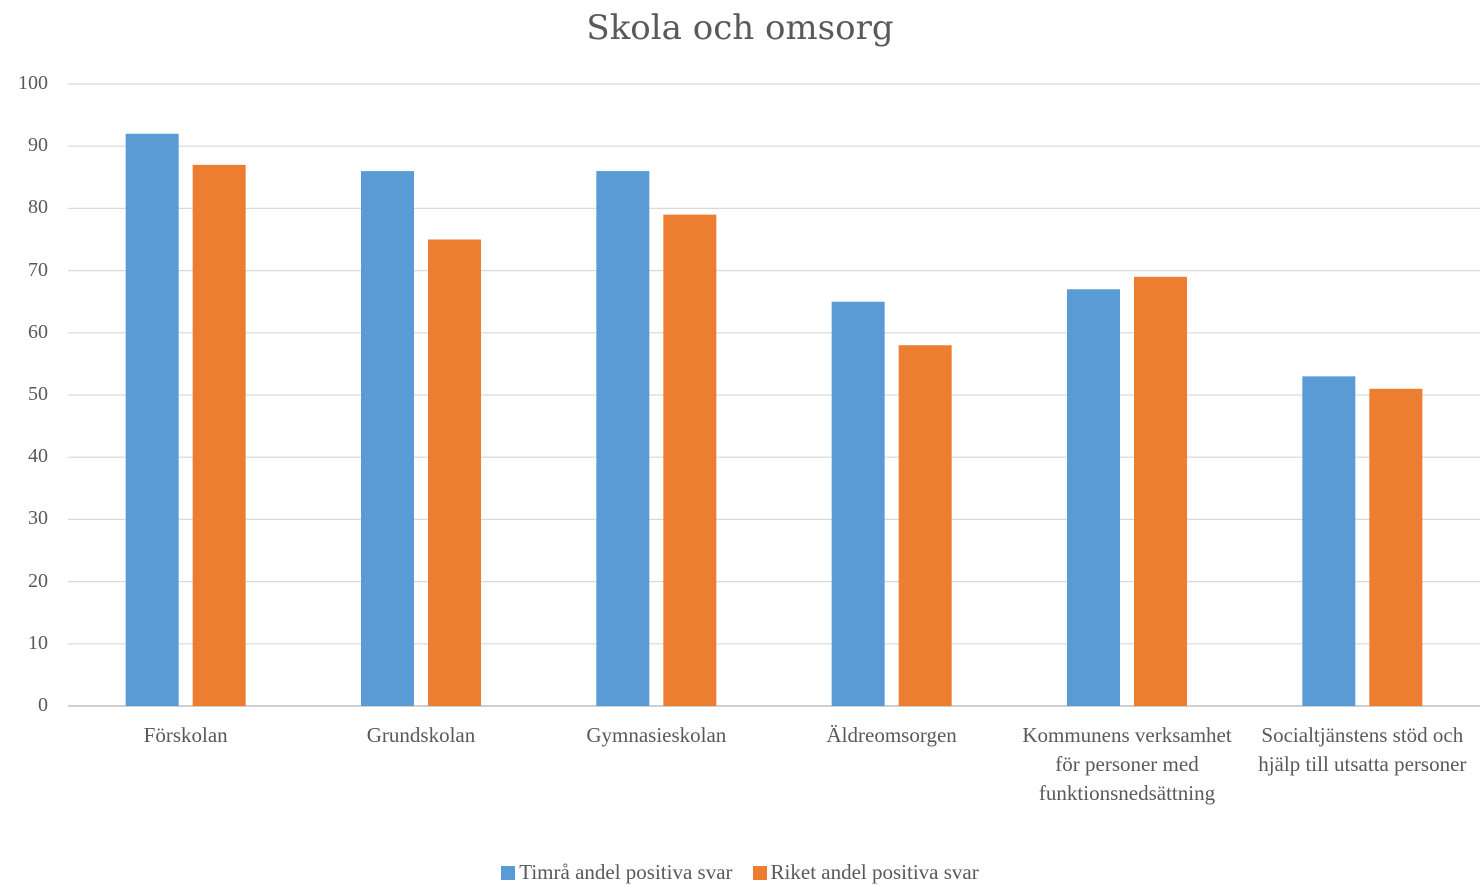  What do you see at coordinates (874, 872) in the screenshot?
I see `legend-label: Riket andel positiva svar` at bounding box center [874, 872].